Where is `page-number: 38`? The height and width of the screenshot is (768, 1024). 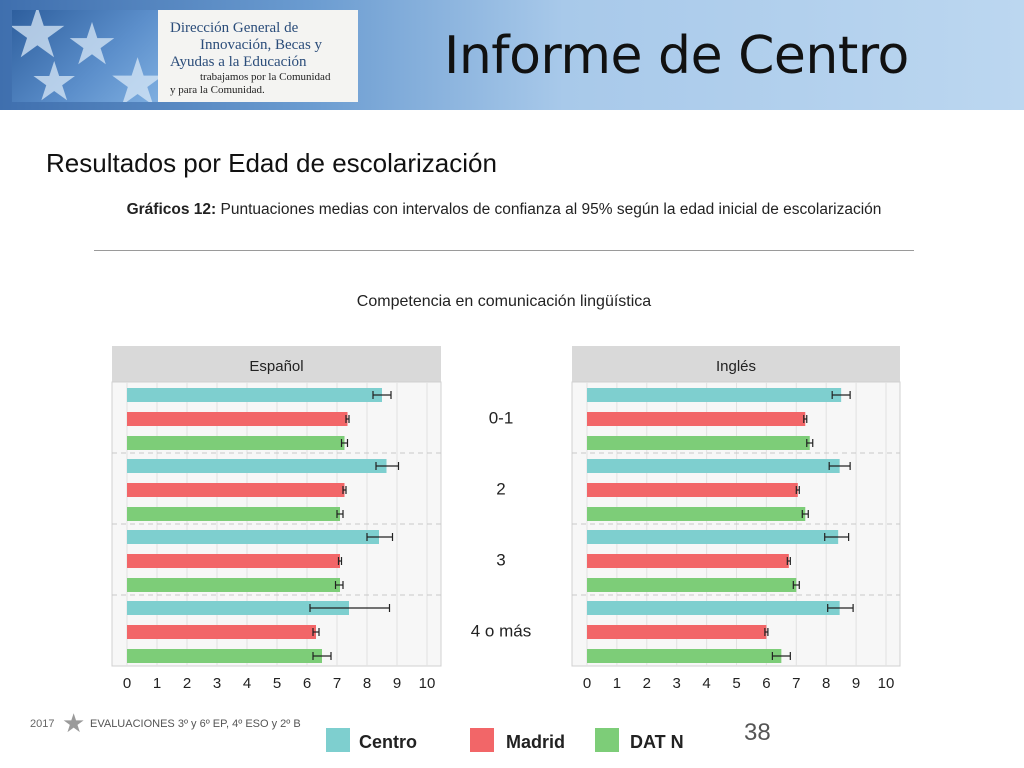 page-number: 38 is located at coordinates (757, 732).